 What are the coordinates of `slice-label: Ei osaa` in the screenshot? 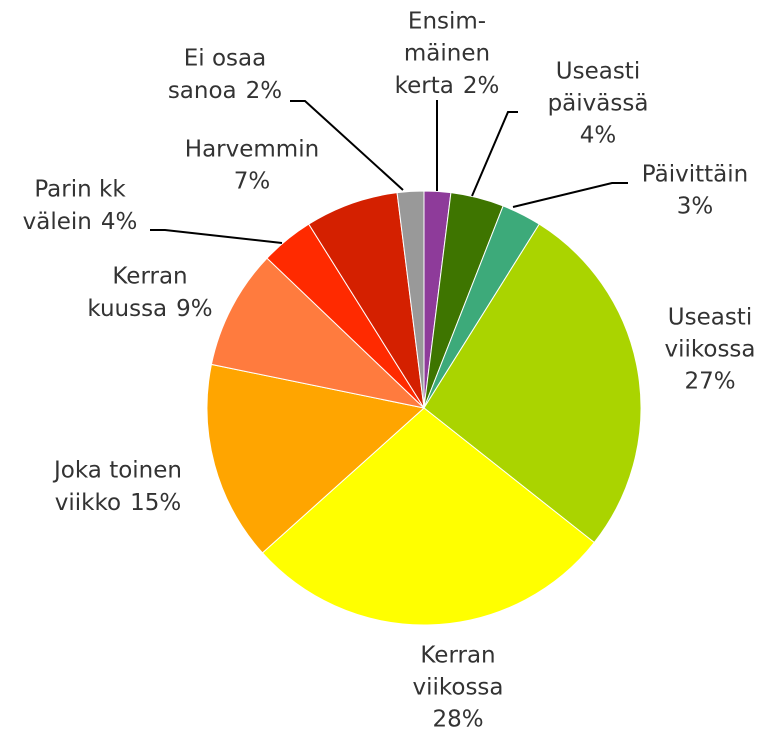 It's located at (225, 59).